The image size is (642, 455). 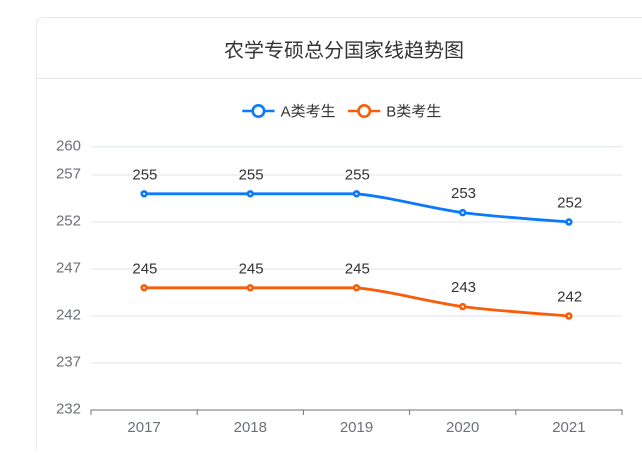 What do you see at coordinates (68, 268) in the screenshot?
I see `svg-text: 247` at bounding box center [68, 268].